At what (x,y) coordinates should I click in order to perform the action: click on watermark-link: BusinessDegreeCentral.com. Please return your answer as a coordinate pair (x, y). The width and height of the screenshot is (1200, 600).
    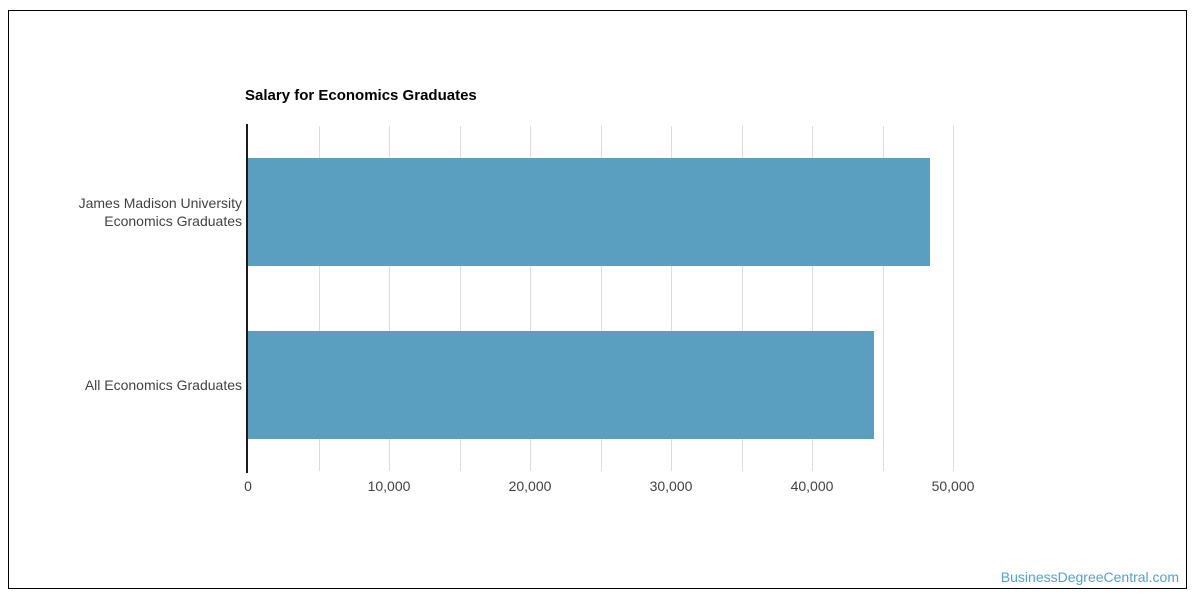
    Looking at the image, I should click on (1089, 577).